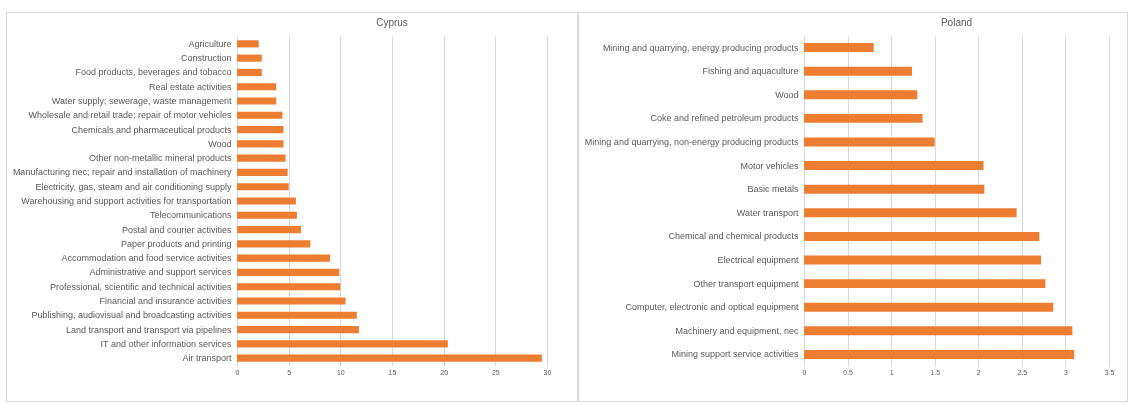  I want to click on y-tick-label: Electricity, gas, steam and air conditioning supply, so click(133, 186).